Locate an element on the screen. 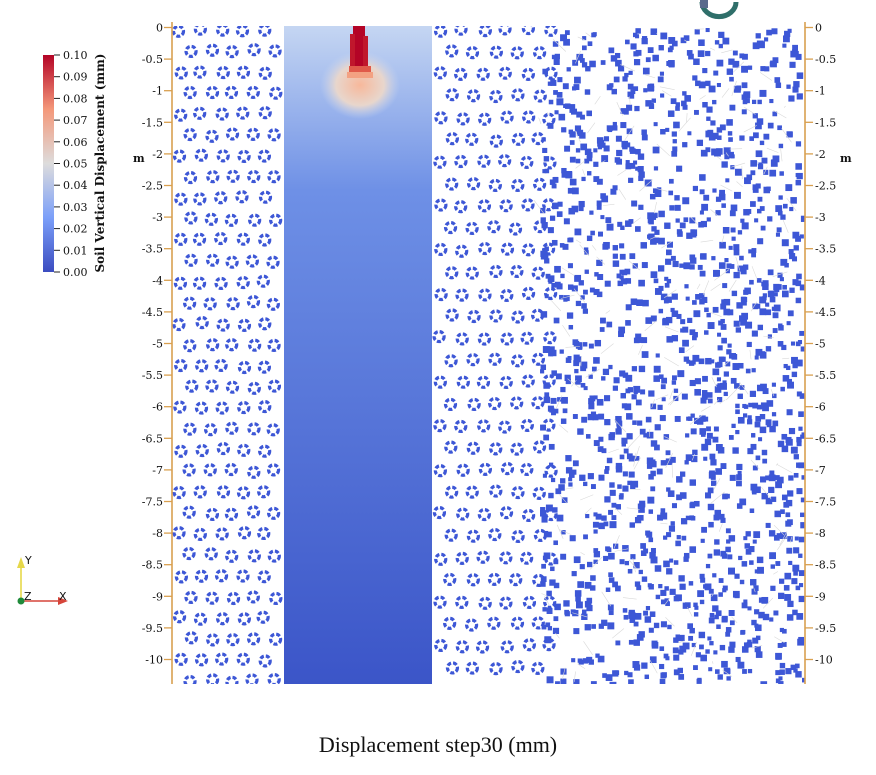 The width and height of the screenshot is (876, 775). y-tick-label-right: -7 is located at coordinates (820, 470).